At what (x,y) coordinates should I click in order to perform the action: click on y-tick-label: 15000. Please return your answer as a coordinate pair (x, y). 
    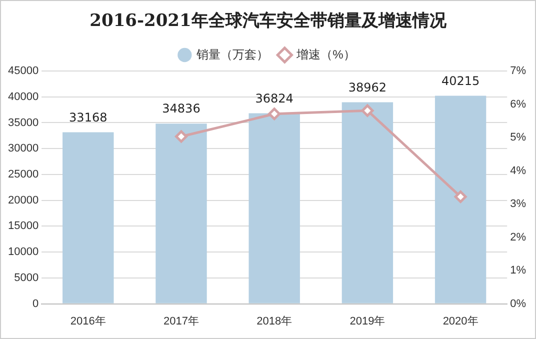
    Looking at the image, I should click on (23, 226).